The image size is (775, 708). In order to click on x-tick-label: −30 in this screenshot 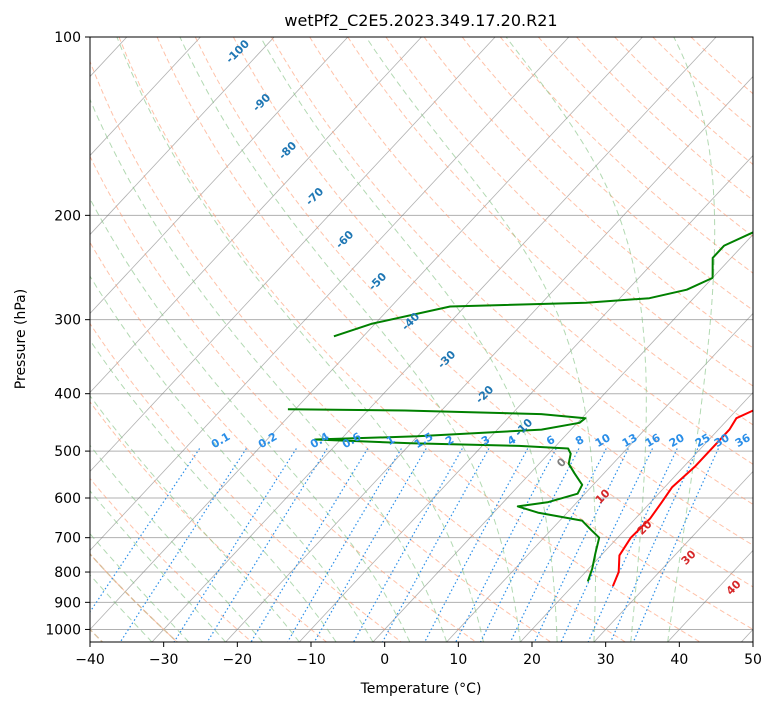, I will do `click(164, 660)`.